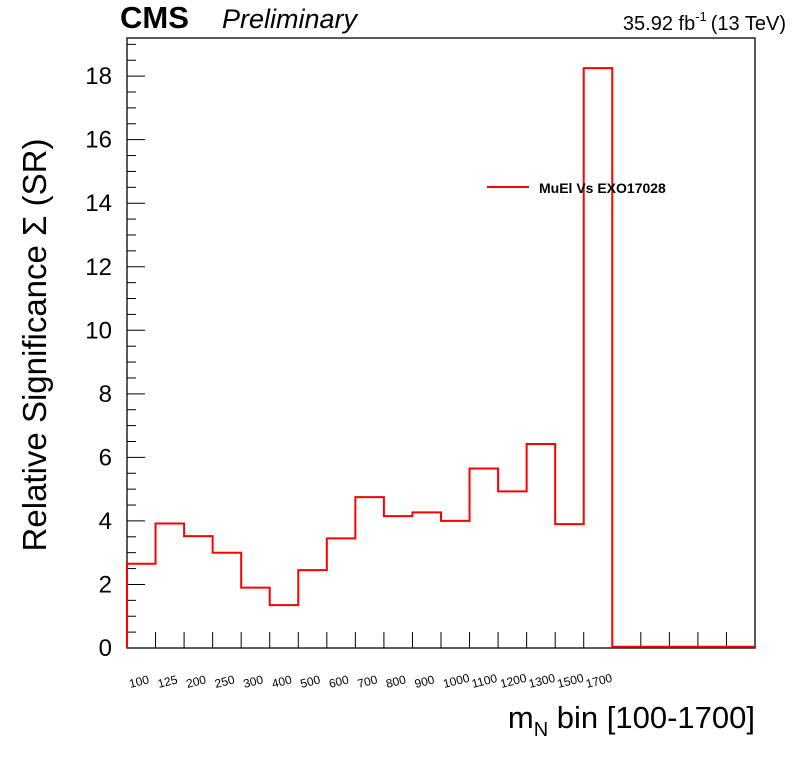 The image size is (796, 772). Describe the element at coordinates (105, 394) in the screenshot. I see `y-tick-label: 8` at that location.